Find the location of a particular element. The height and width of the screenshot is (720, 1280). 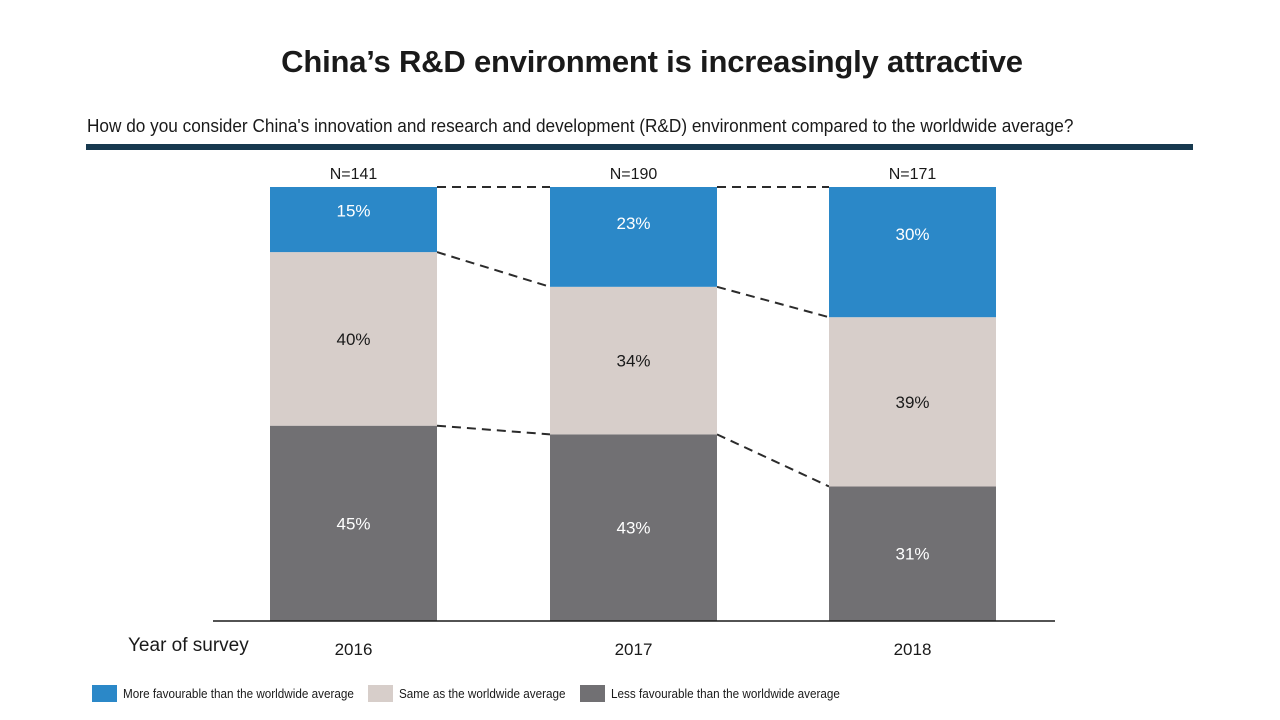

bar-segment-less-2016 is located at coordinates (353, 523).